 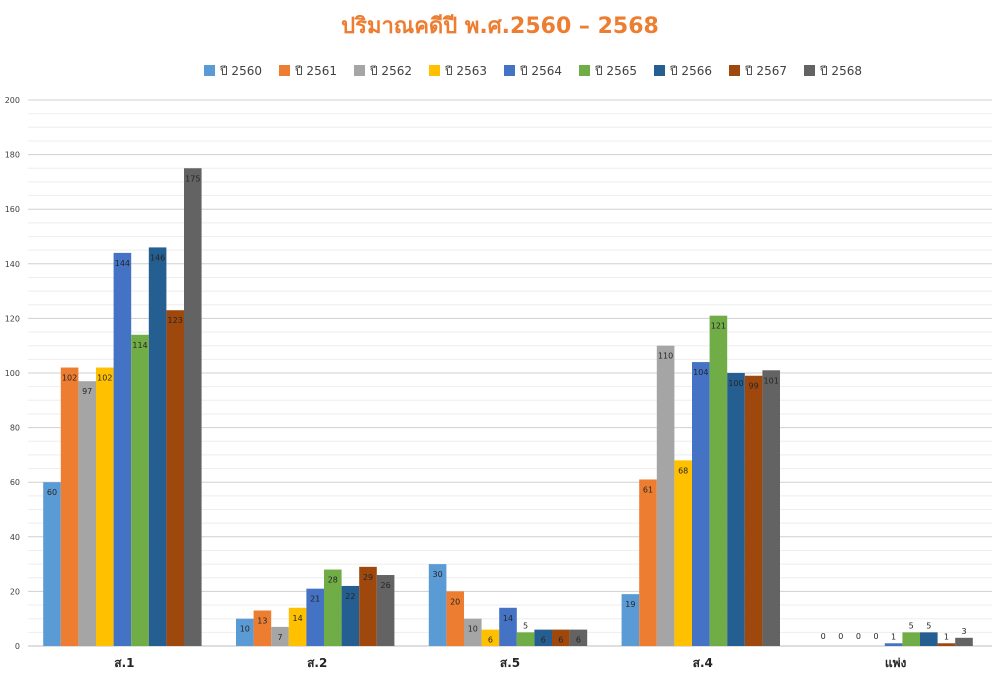 I want to click on data-label: 146, so click(x=157, y=257).